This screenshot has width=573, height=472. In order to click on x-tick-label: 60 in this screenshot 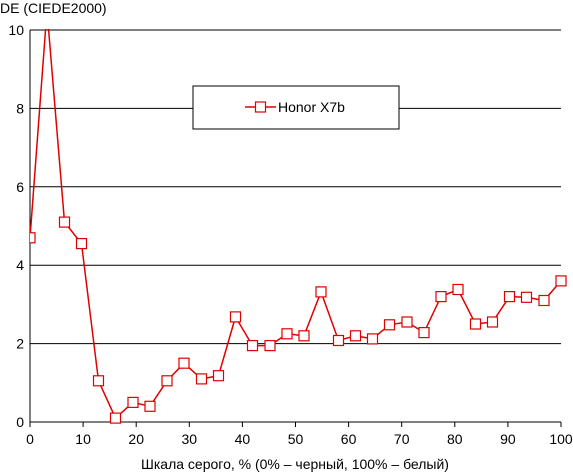, I will do `click(349, 439)`.